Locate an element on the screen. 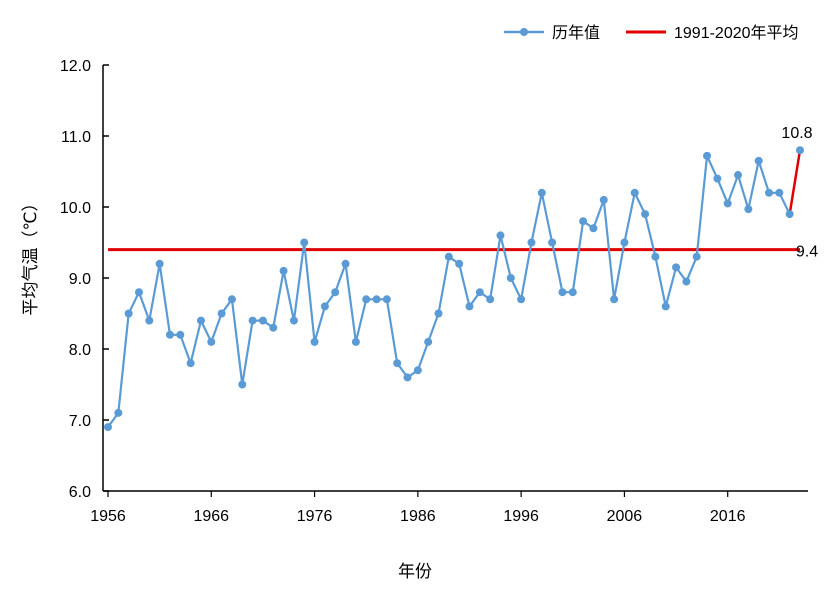 This screenshot has height=589, width=830. x-tick-label: 1996 is located at coordinates (521, 516).